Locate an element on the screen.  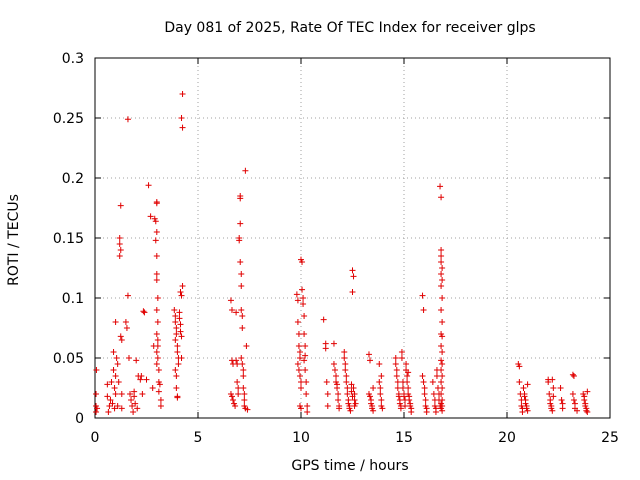
y-tick-label: 0.05 is located at coordinates (68, 359).